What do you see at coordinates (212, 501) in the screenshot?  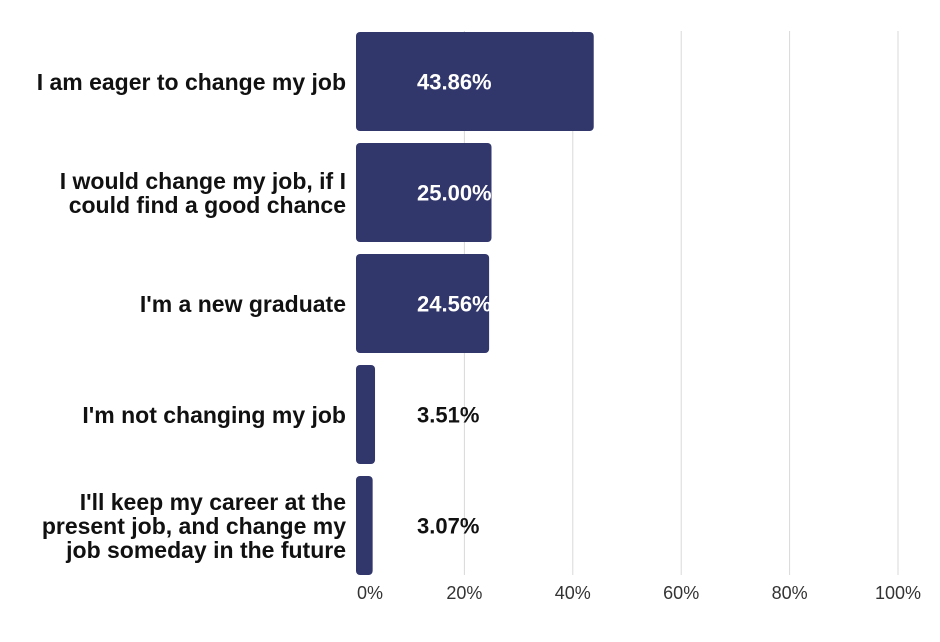 I see `category-label-line: I'll keep my career at the` at bounding box center [212, 501].